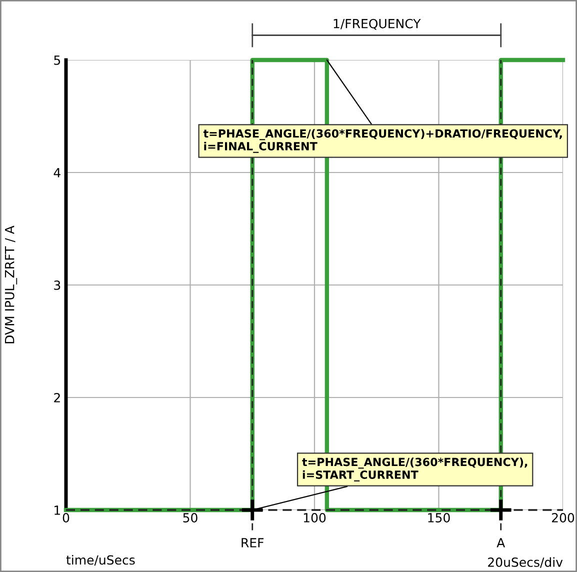  Describe the element at coordinates (190, 517) in the screenshot. I see `x-tick-label: 50` at that location.